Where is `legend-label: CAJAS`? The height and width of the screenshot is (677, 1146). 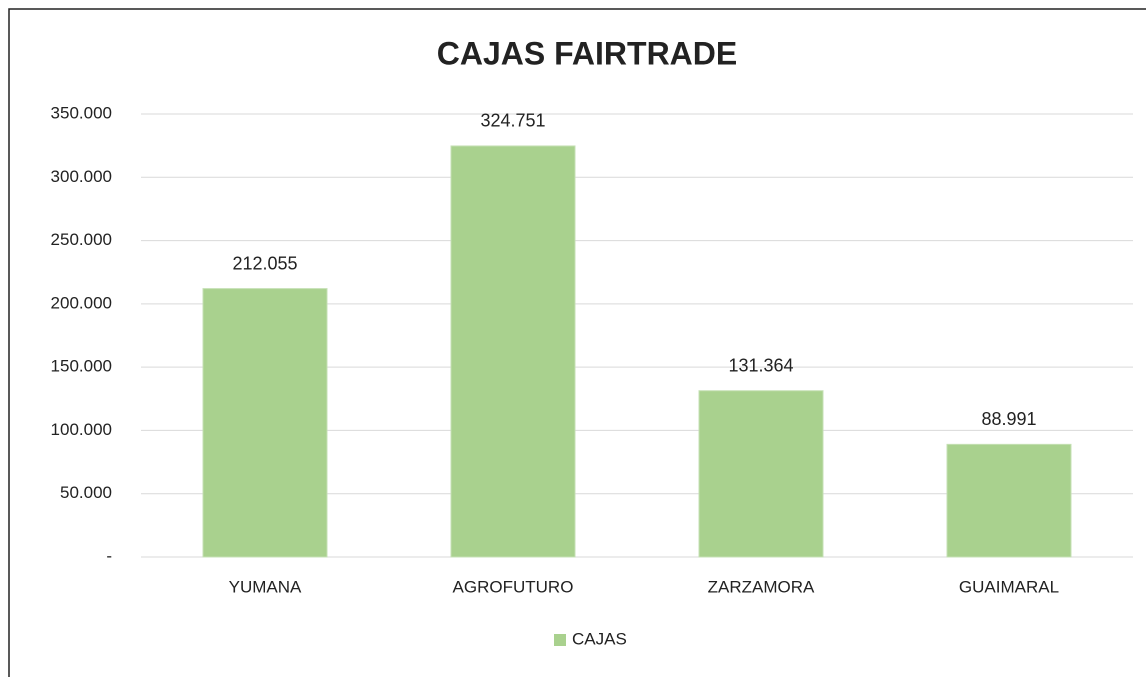 legend-label: CAJAS is located at coordinates (599, 638).